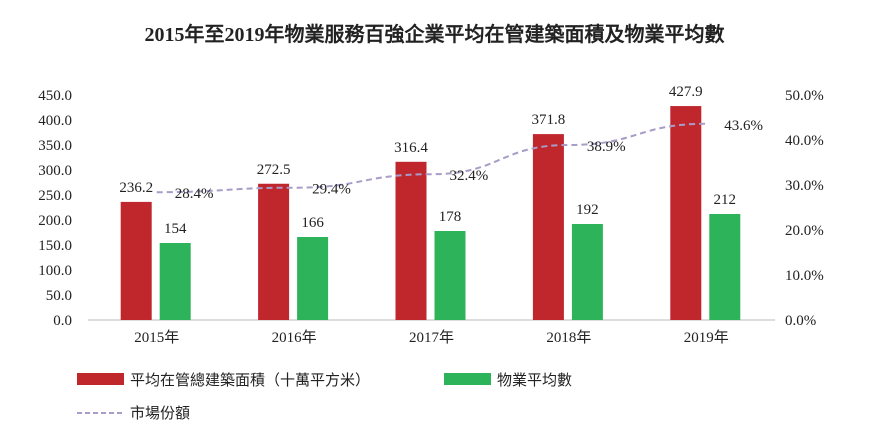  I want to click on y-tick-label: 400.0, so click(55, 121).